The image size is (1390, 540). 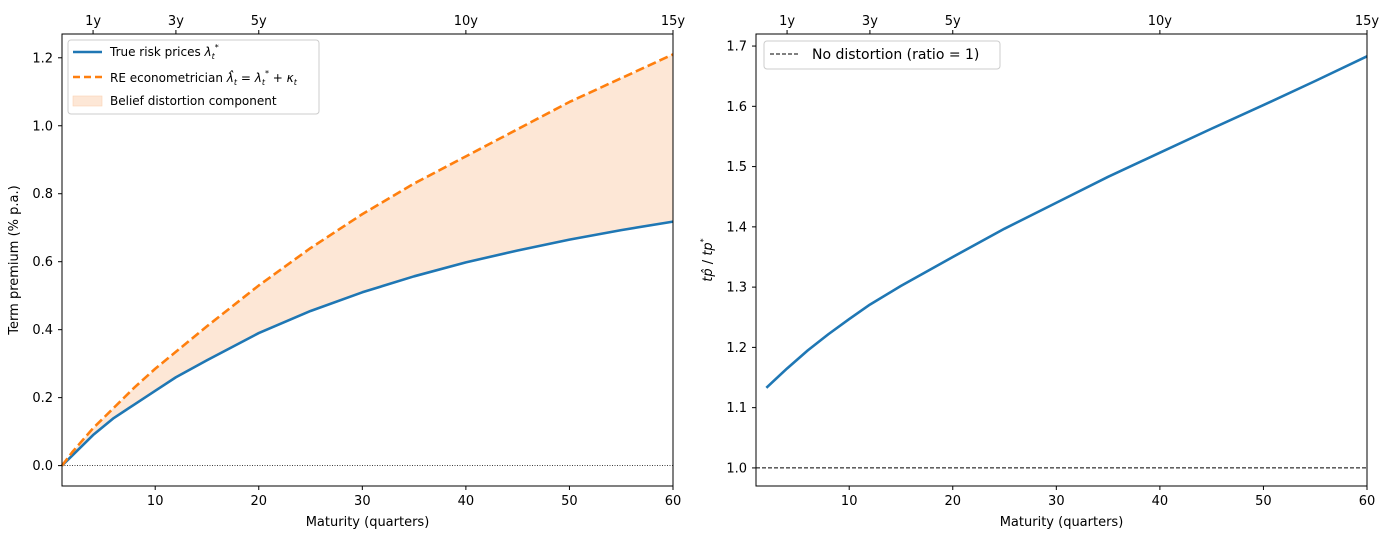 What do you see at coordinates (895, 55) in the screenshot?
I see `legend-no-distortion-label: No distortion (ratio = 1)` at bounding box center [895, 55].